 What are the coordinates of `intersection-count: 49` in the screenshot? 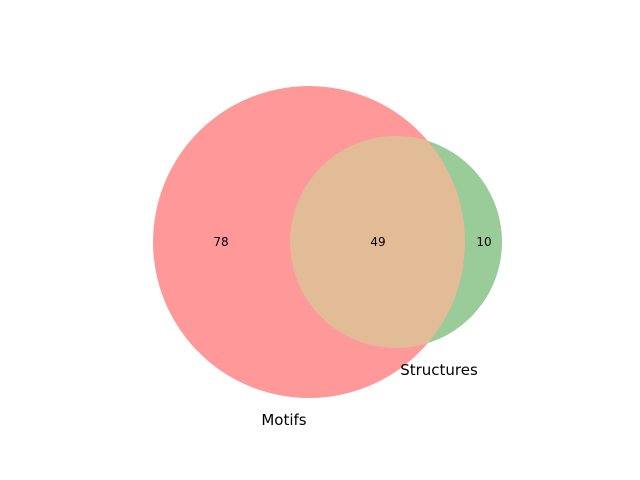 It's located at (377, 242).